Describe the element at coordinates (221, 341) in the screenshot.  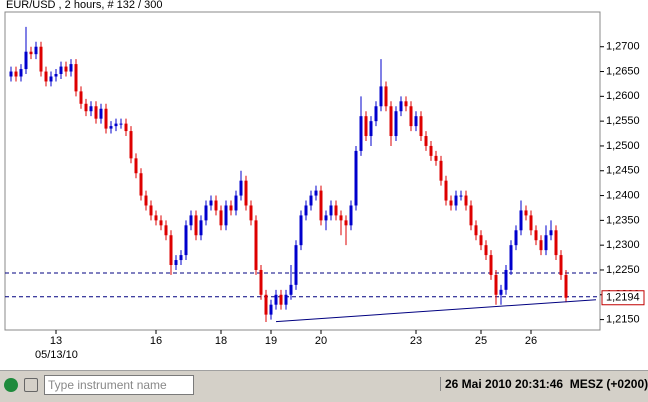
I see `x-tick-label: 18` at that location.